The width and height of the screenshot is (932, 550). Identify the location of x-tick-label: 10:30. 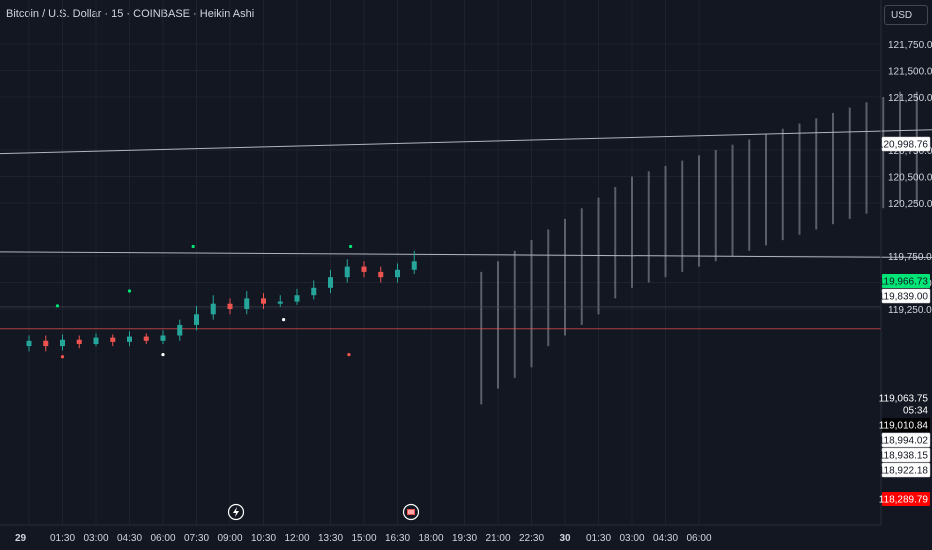
(263, 538).